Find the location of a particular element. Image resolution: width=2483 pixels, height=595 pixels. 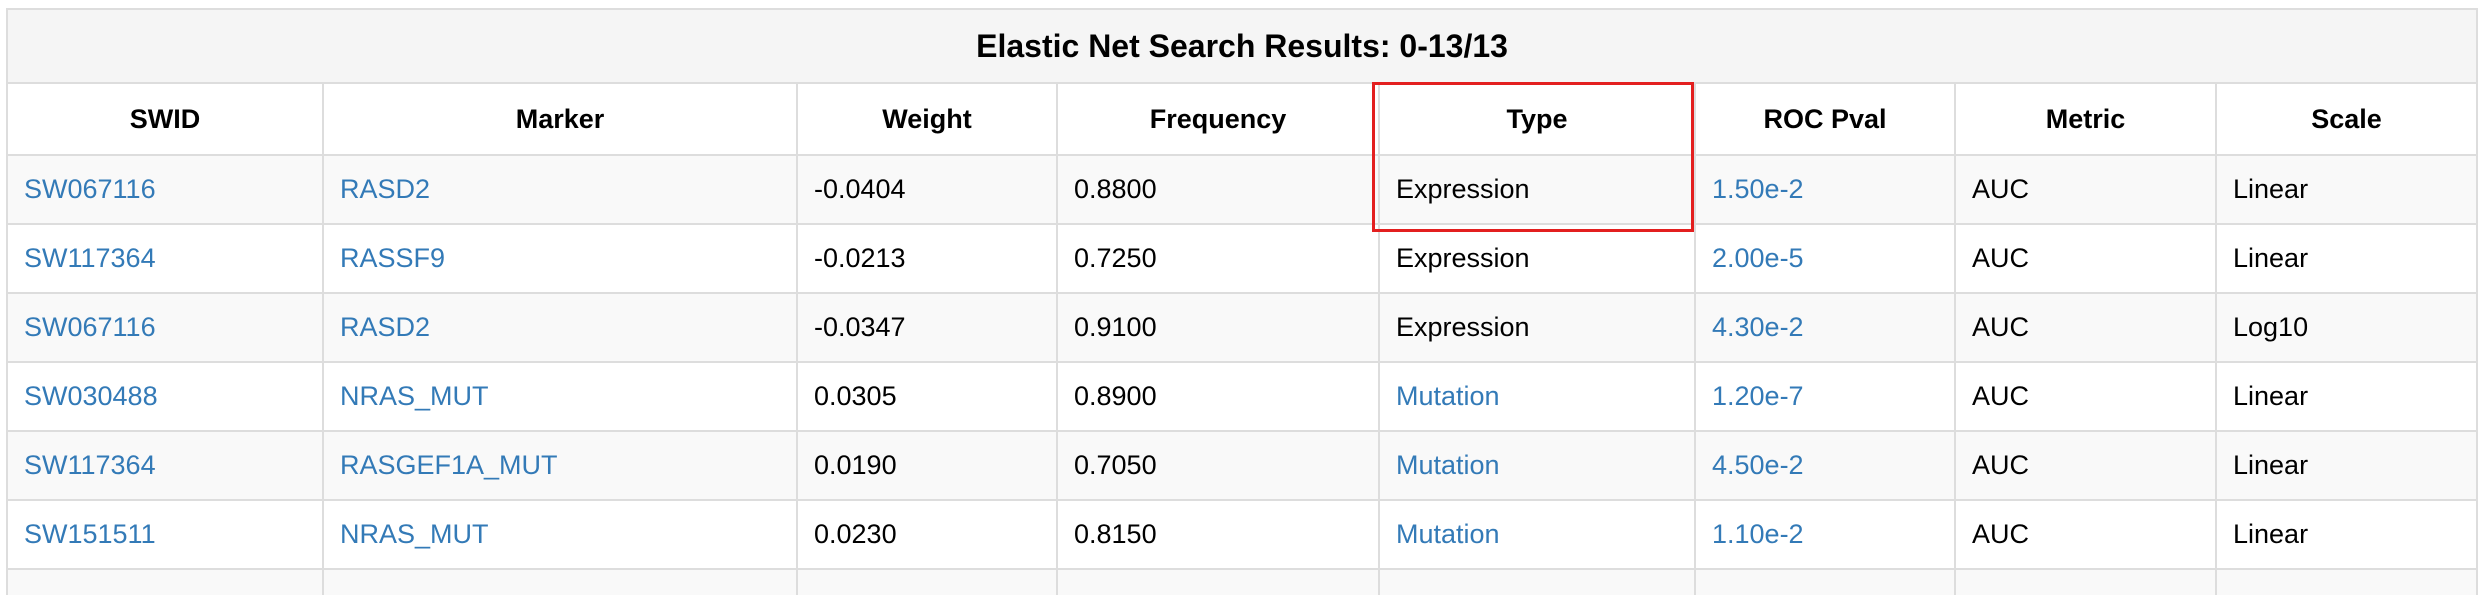

cell-weight is located at coordinates (927, 581).